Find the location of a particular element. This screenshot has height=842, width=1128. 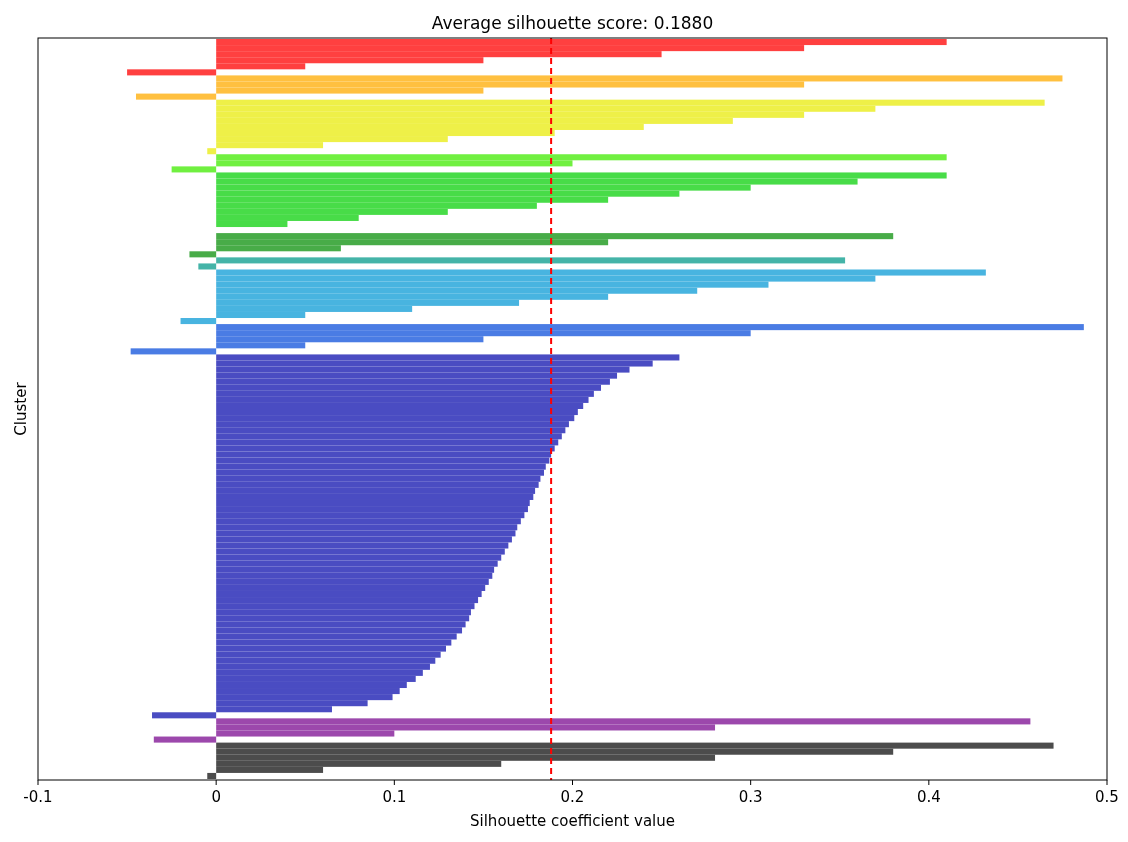

x-tick-label: 0.5 is located at coordinates (1107, 797).